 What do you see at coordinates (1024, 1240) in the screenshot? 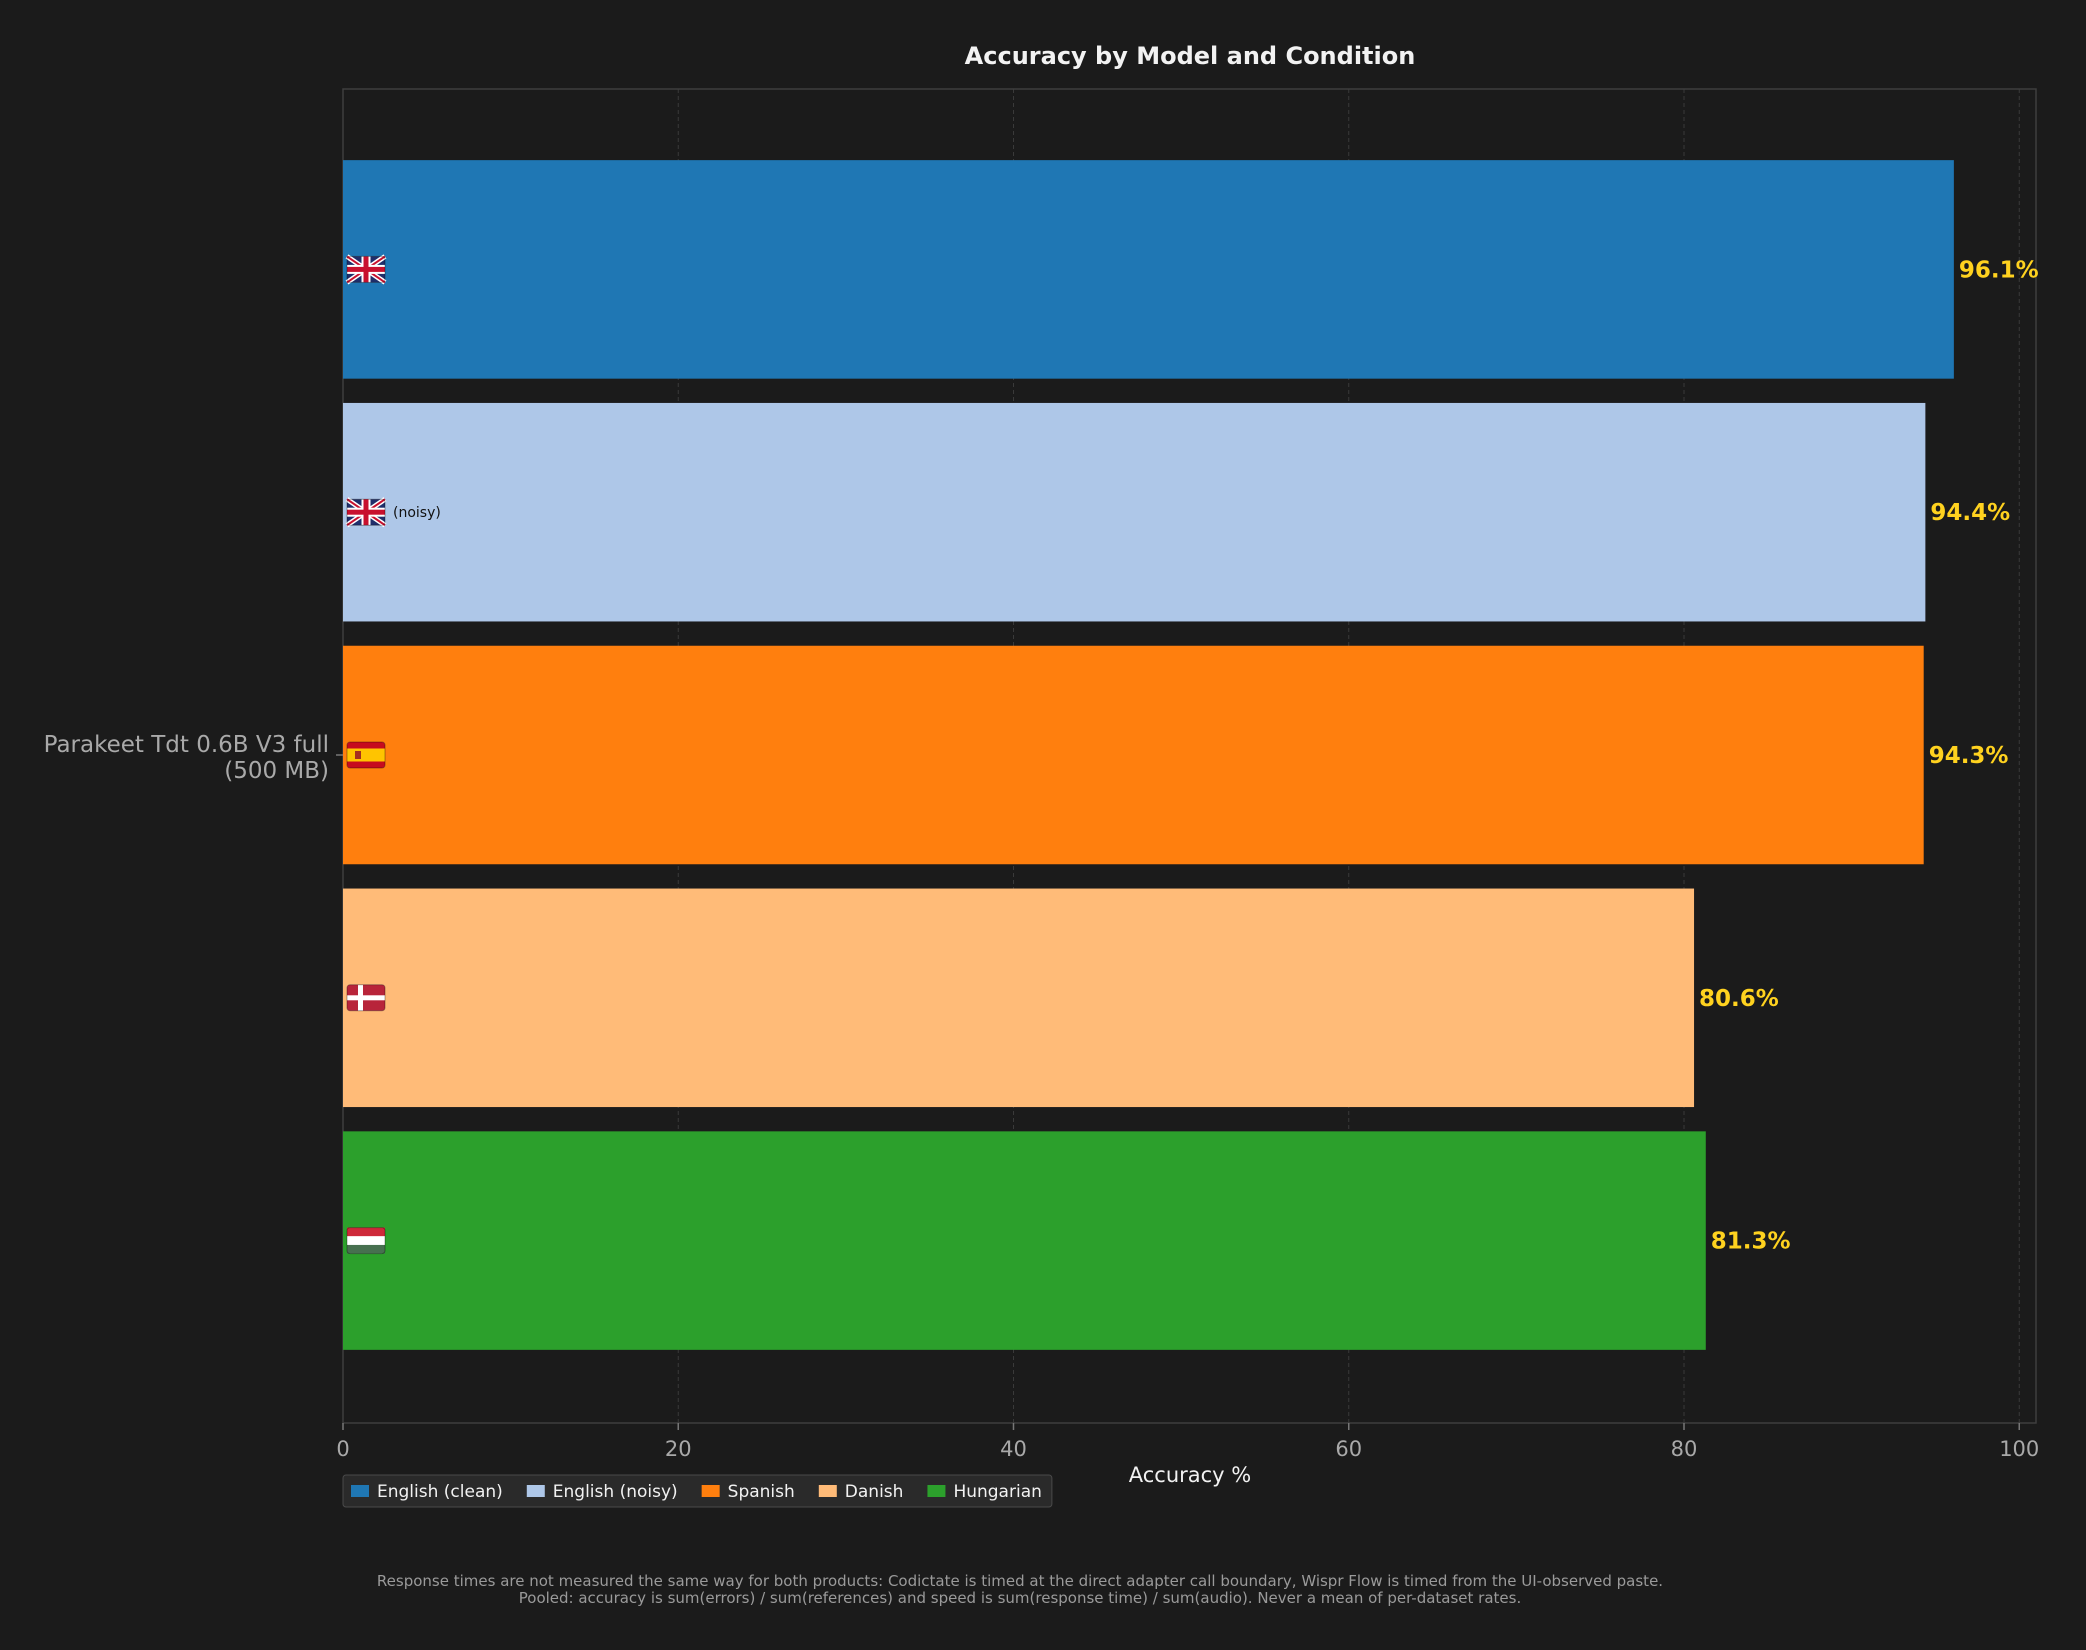
I see `bar-hungarian` at bounding box center [1024, 1240].